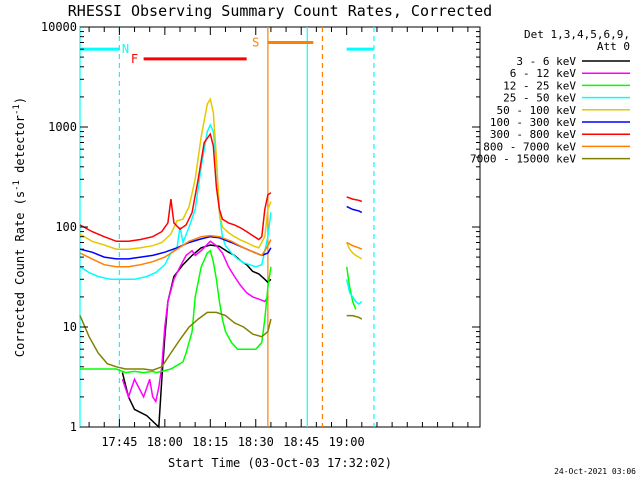 This screenshot has width=640, height=480. What do you see at coordinates (546, 61) in the screenshot?
I see `legend-label: 3 - 6 keV` at bounding box center [546, 61].